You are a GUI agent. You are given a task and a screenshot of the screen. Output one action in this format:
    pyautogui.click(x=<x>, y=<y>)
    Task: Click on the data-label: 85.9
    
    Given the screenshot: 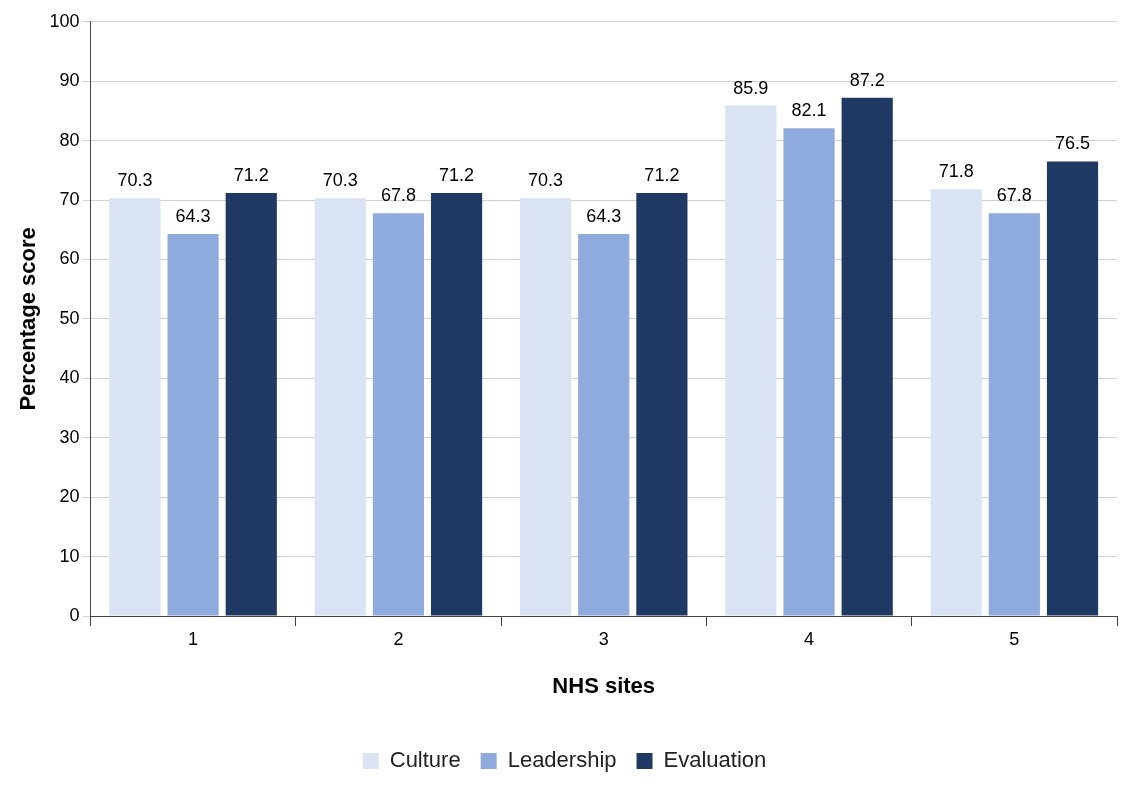 What is the action you would take?
    pyautogui.click(x=751, y=87)
    